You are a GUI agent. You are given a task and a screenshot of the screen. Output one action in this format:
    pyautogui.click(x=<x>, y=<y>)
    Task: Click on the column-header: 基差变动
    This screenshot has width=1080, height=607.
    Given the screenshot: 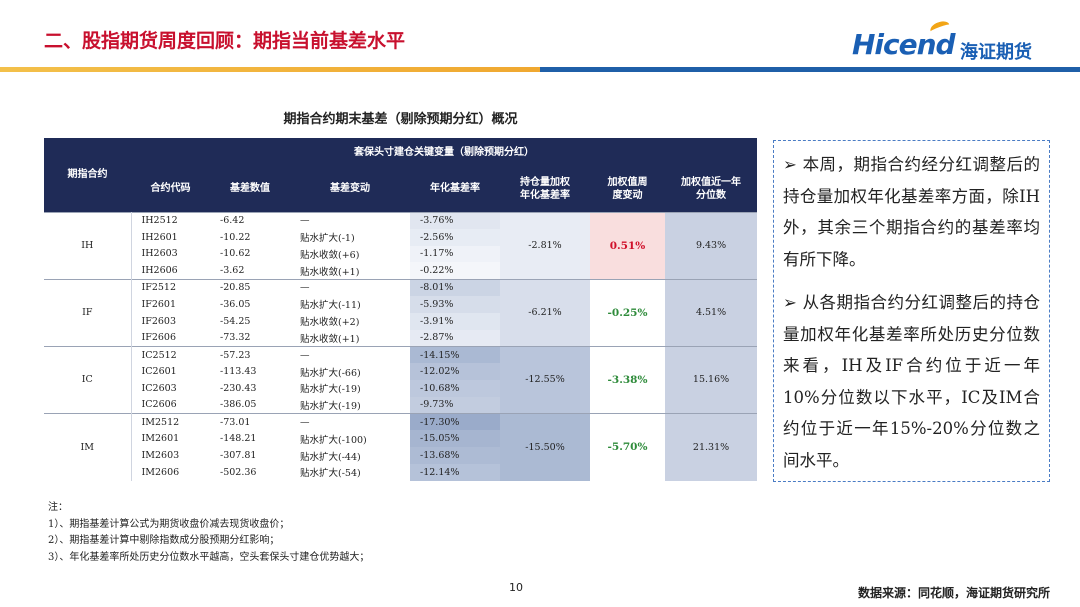 What is the action you would take?
    pyautogui.click(x=350, y=189)
    